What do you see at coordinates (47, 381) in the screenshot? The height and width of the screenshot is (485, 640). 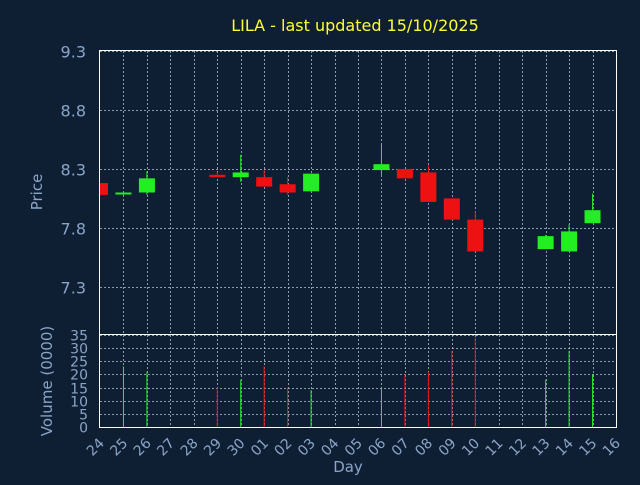 I see `volume-axis-label: Volume (0000)` at bounding box center [47, 381].